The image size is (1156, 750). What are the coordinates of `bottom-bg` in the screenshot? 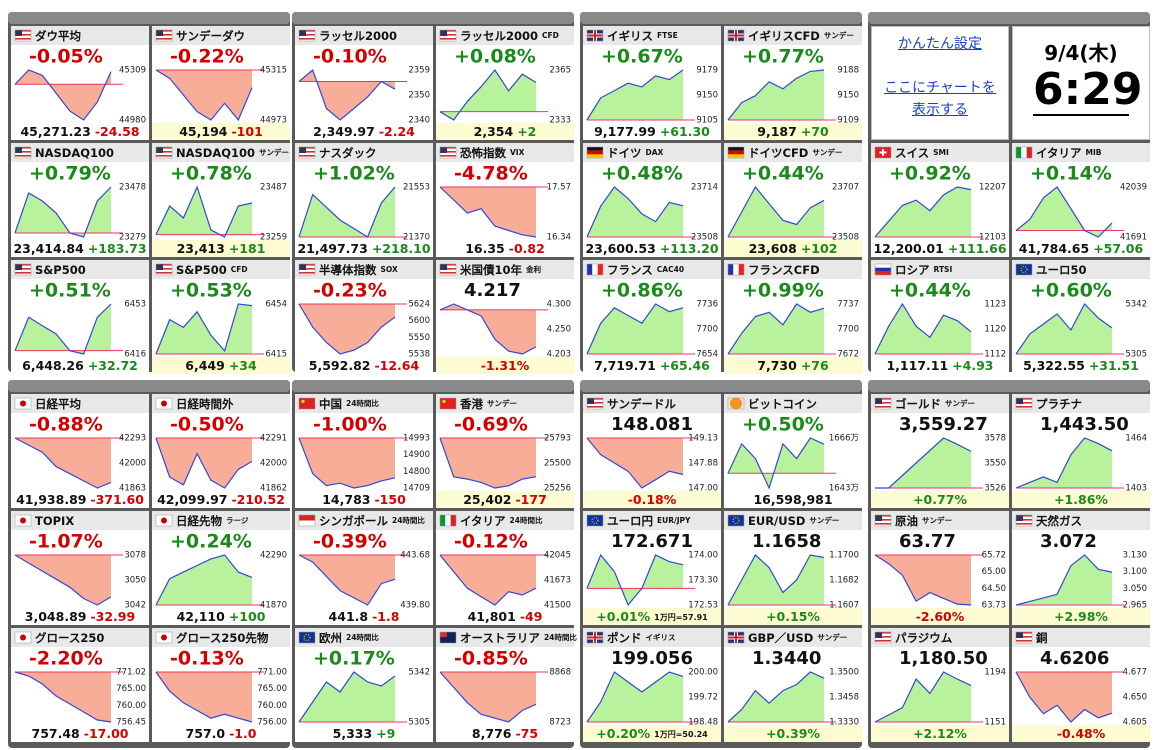 It's located at (793, 248).